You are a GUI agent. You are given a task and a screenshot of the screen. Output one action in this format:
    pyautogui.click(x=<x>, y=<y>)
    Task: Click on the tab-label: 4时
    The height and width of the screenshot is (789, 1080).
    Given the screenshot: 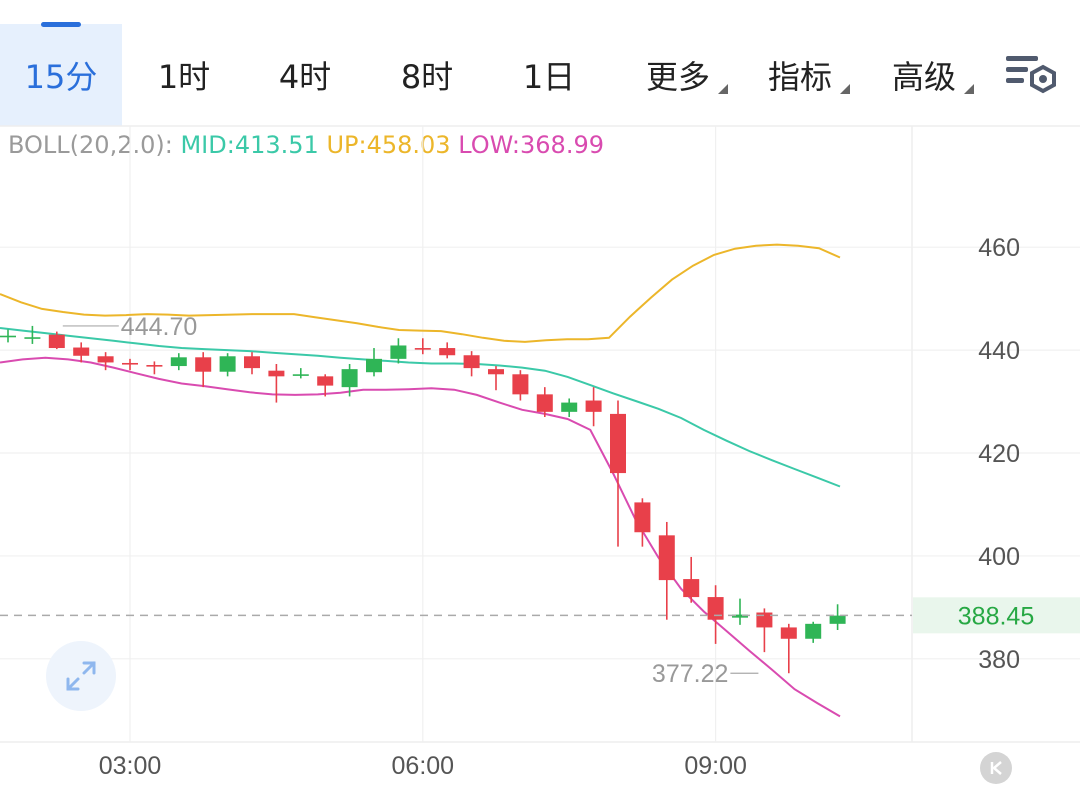 What is the action you would take?
    pyautogui.click(x=305, y=77)
    